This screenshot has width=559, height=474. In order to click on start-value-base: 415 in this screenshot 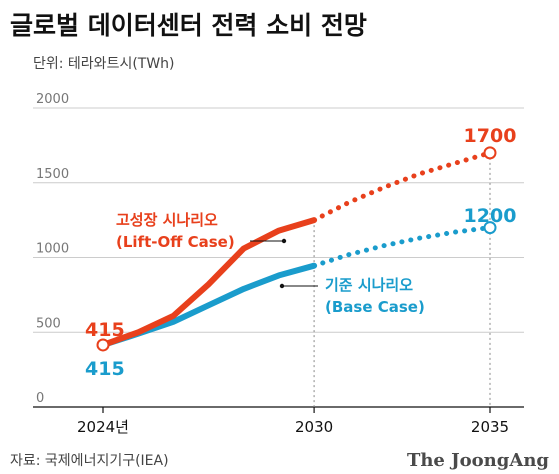, I will do `click(105, 369)`.